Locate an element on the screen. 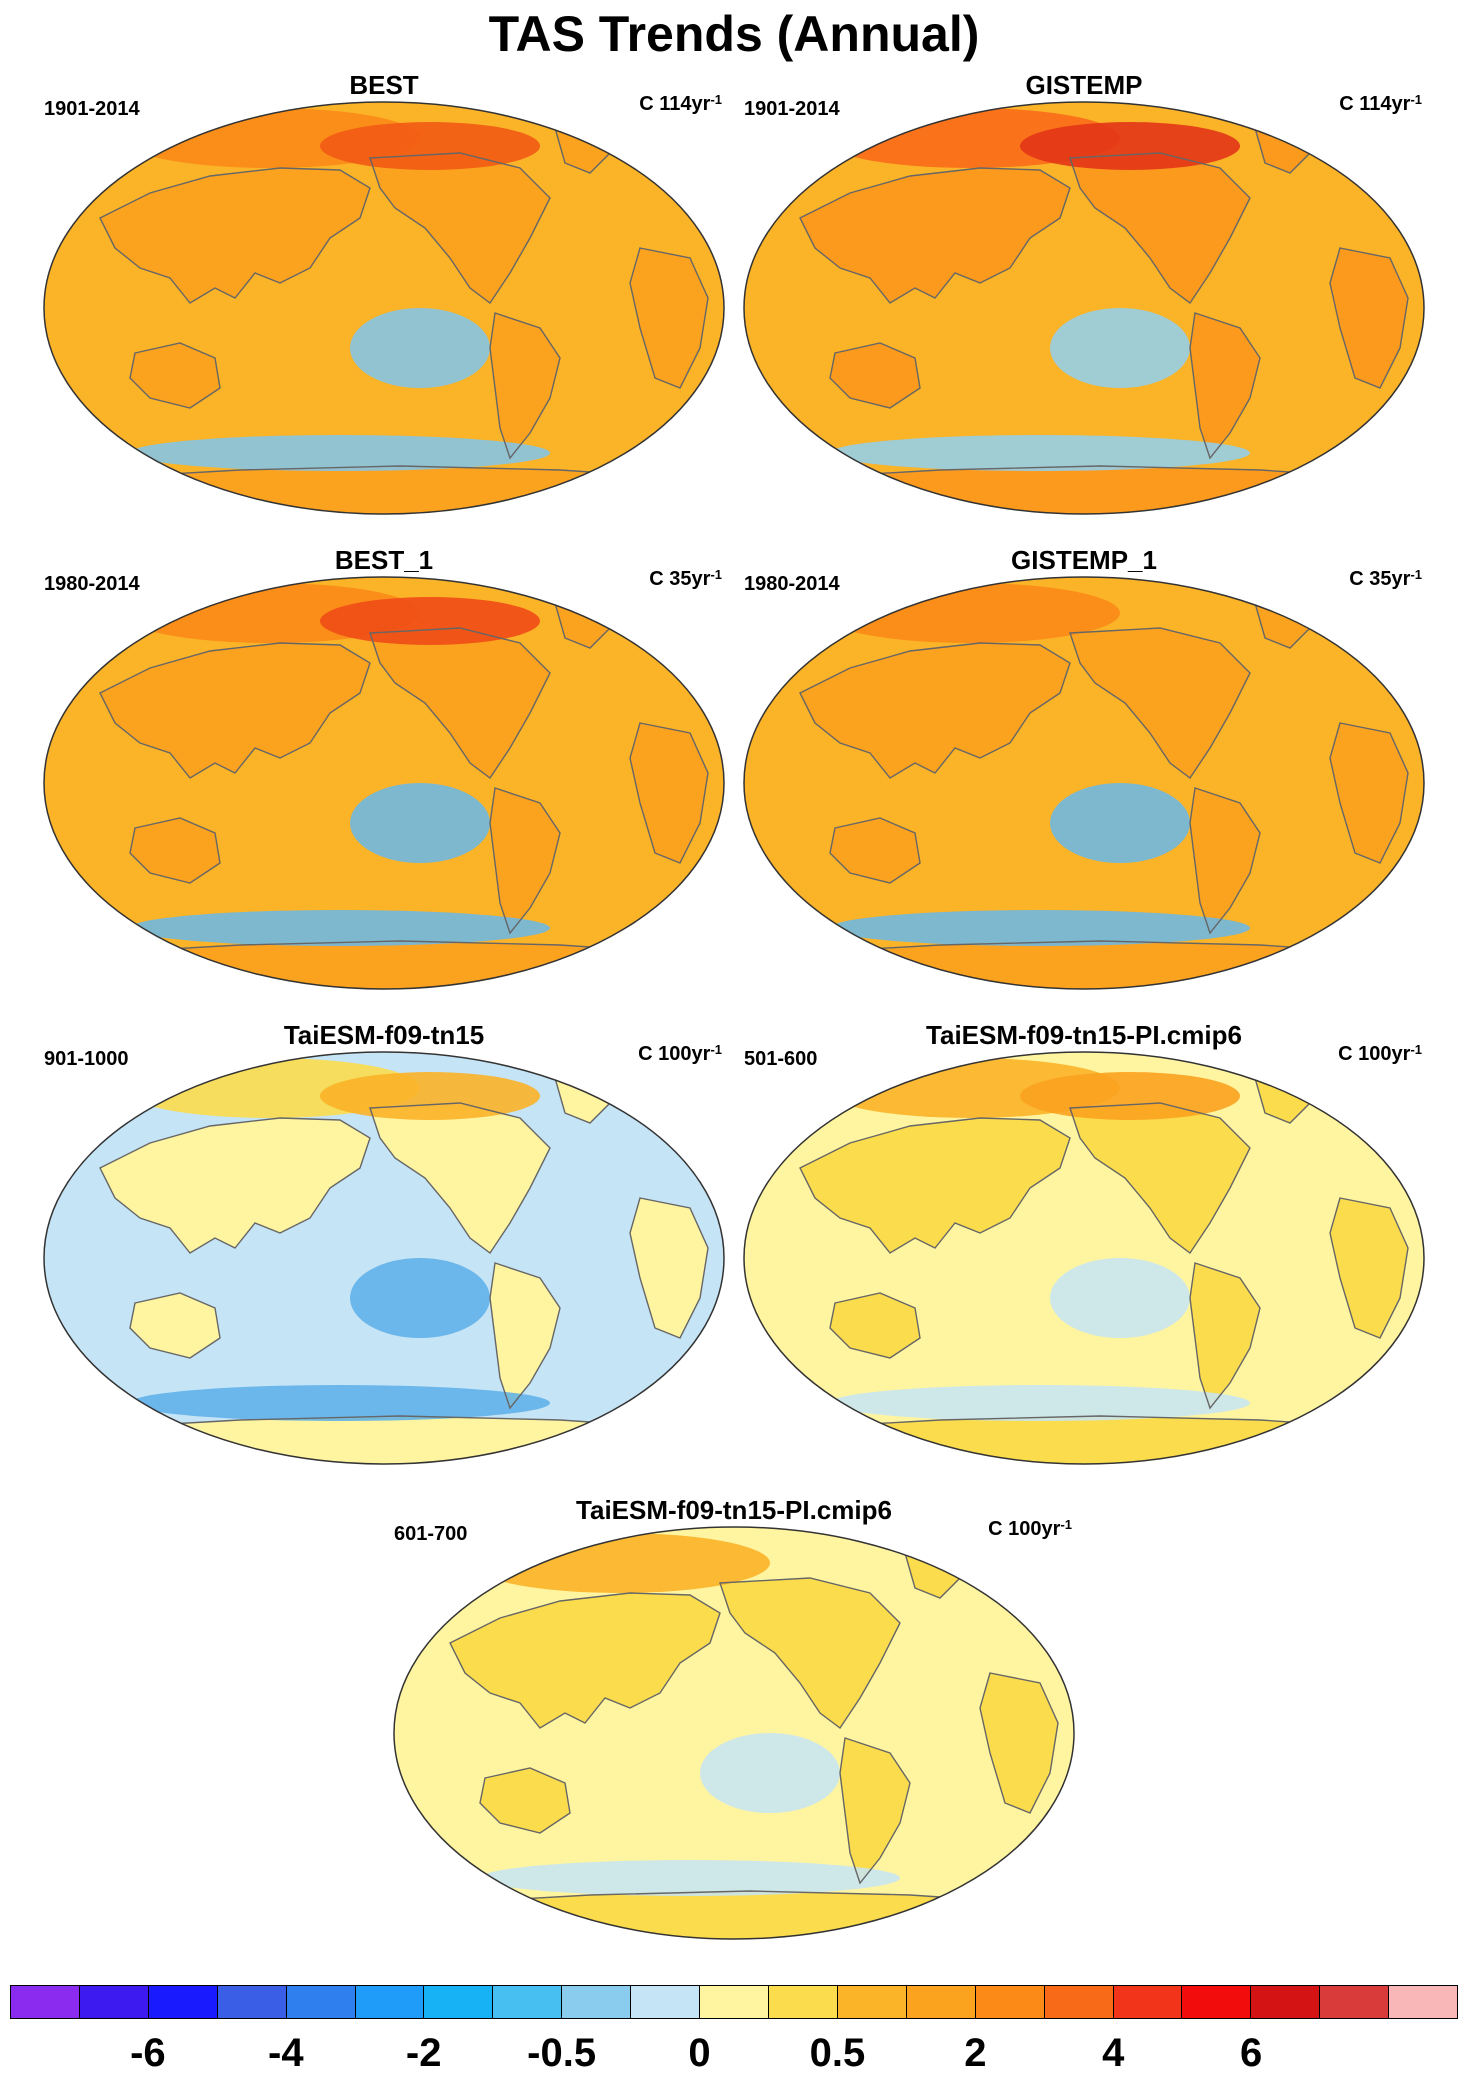  map-panel-taiesm-pi-601: TaiESM-f09-tn15-PI.cmip6 601-700 C 100yr-1 is located at coordinates (734, 1722).